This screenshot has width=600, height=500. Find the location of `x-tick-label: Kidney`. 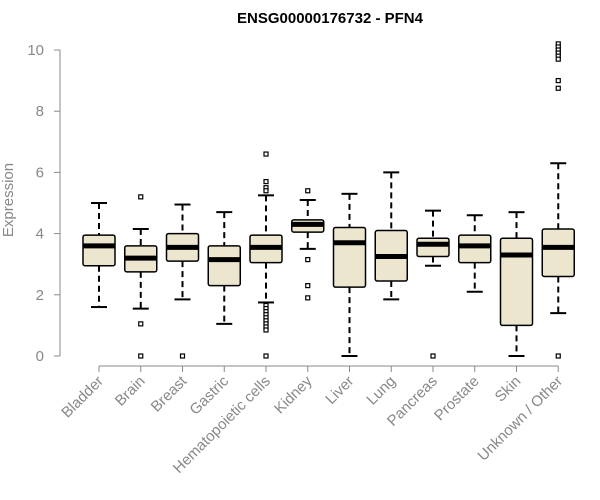

x-tick-label: Kidney is located at coordinates (293, 394).